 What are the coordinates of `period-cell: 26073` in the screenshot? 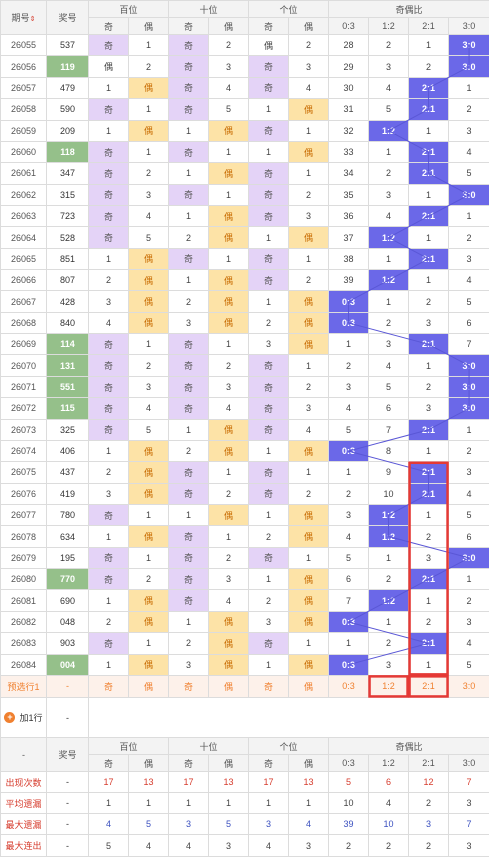 It's located at (23, 429).